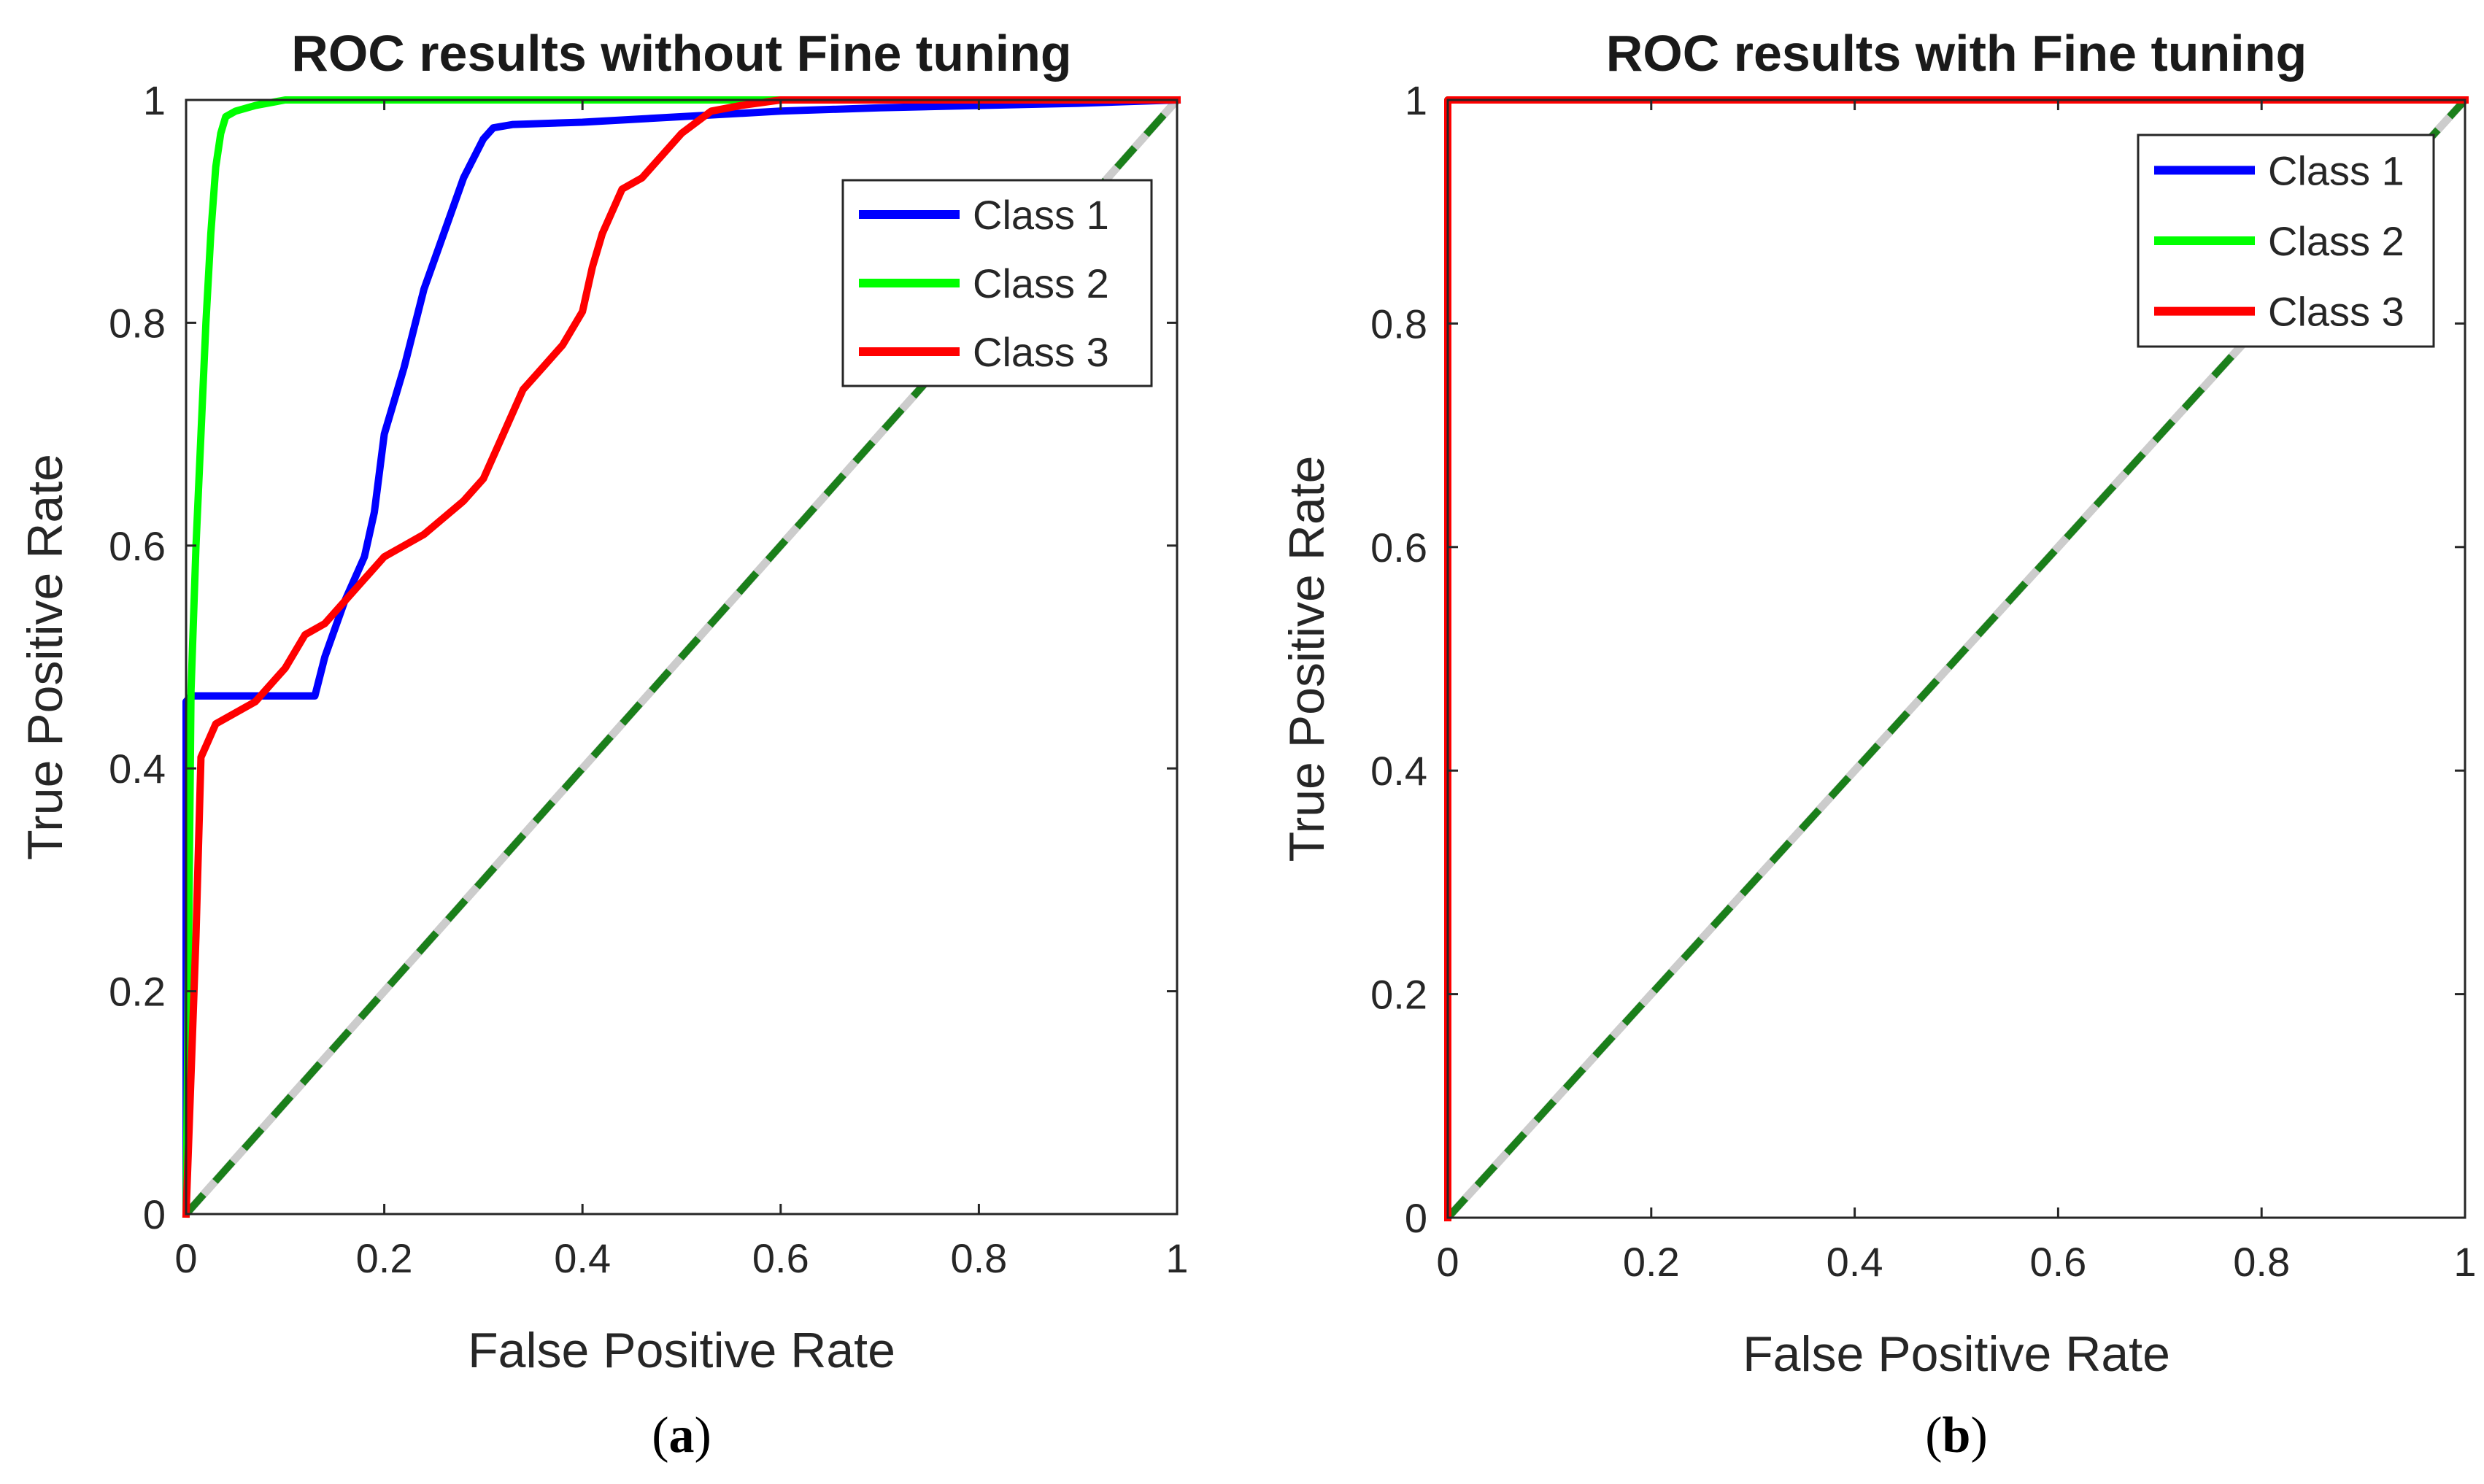 The height and width of the screenshot is (1484, 2484). I want to click on panel-caption: (b), so click(1957, 1435).